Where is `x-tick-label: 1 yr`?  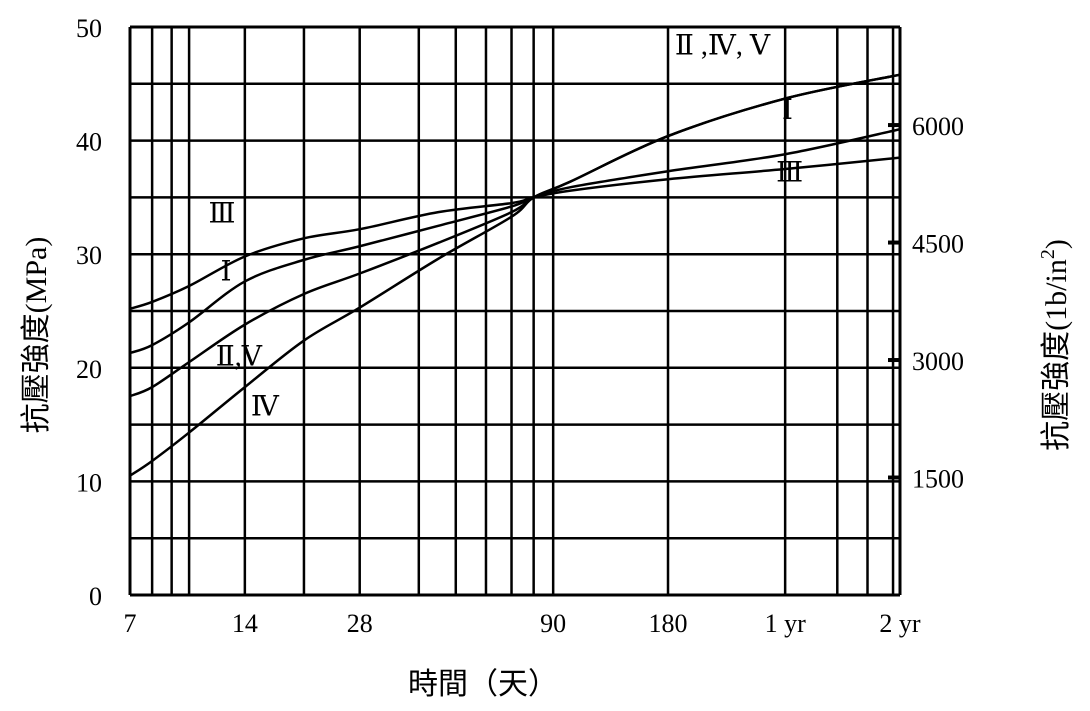
x-tick-label: 1 yr is located at coordinates (786, 623).